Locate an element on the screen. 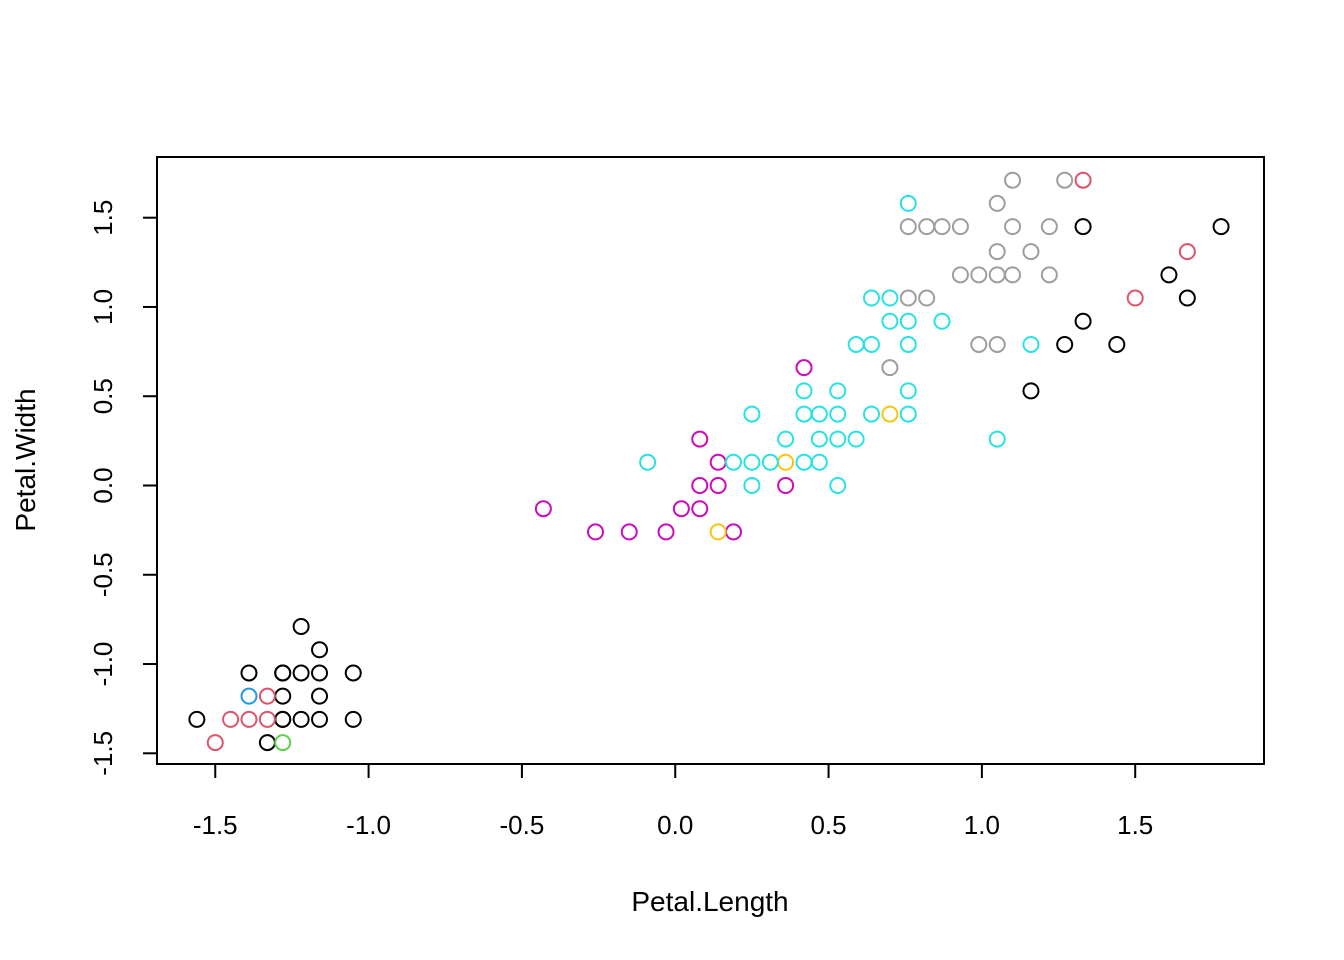 The height and width of the screenshot is (960, 1344). y-tick-label: 1.5 is located at coordinates (103, 218).